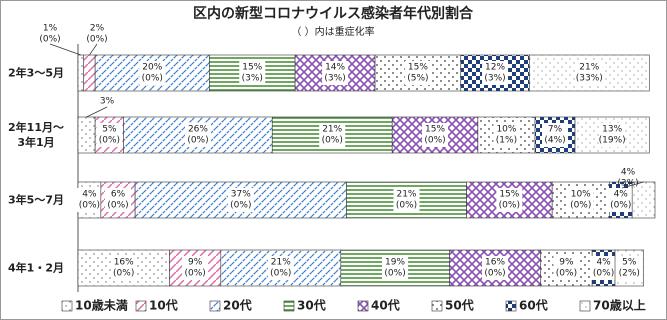  I want to click on chart-subtitle: （ ）内は重症化率, so click(332, 31).